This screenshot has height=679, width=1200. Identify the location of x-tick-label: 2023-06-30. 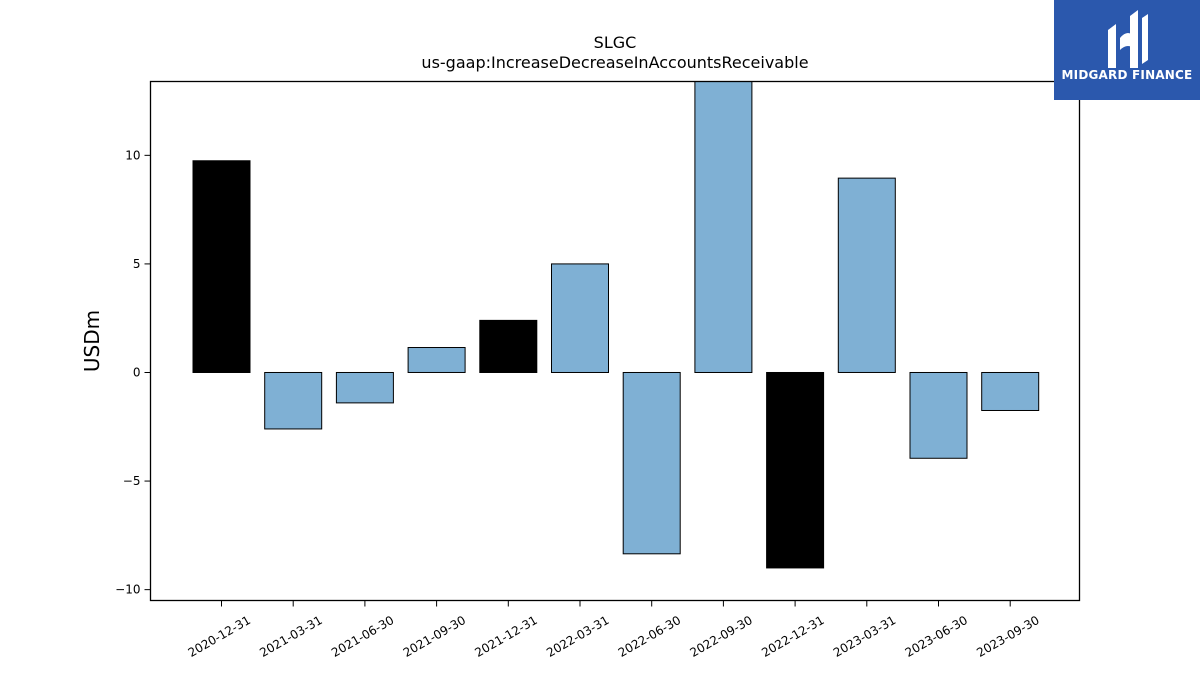
(936, 636).